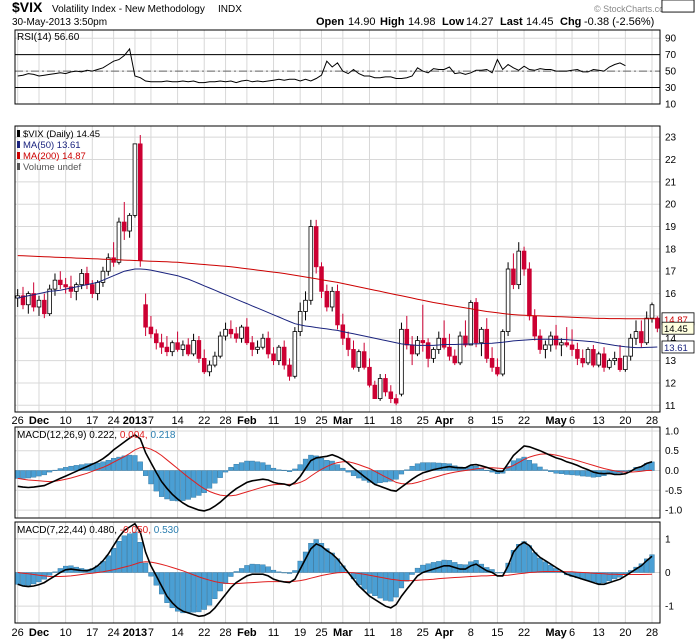 This screenshot has height=639, width=700. Describe the element at coordinates (671, 205) in the screenshot. I see `price-tick-label: 20` at that location.